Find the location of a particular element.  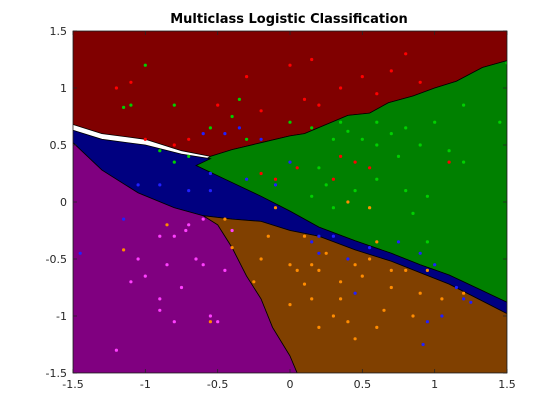

x-tick-label: -1.5 is located at coordinates (72, 384).